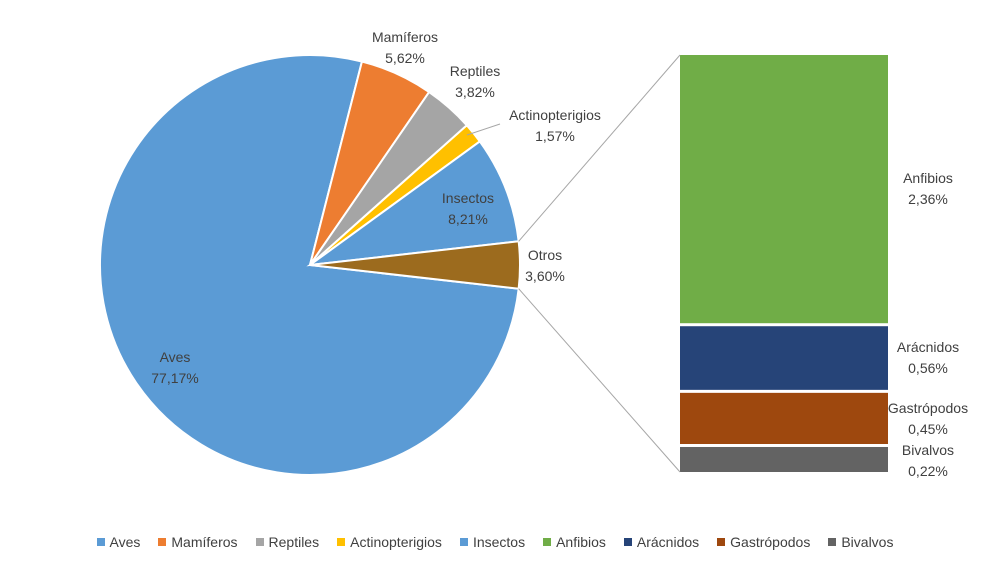 This screenshot has height=572, width=990. I want to click on legend-item-gastropodos: Gastrópodos, so click(763, 542).